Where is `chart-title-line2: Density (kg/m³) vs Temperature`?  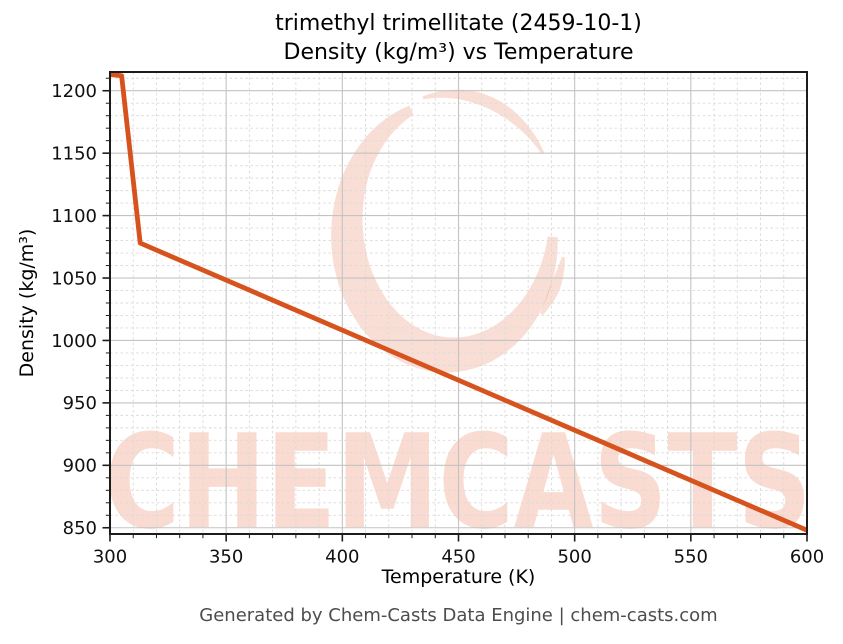
chart-title-line2: Density (kg/m³) vs Temperature is located at coordinates (458, 52).